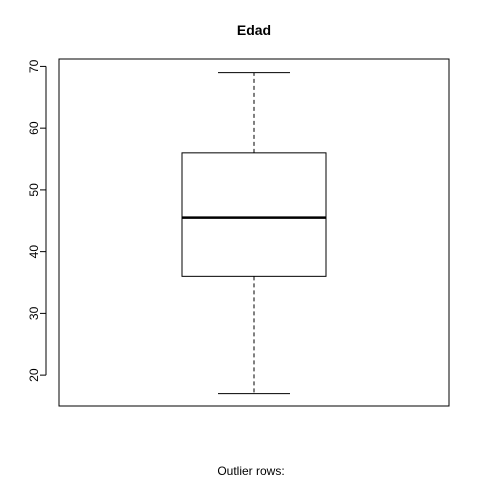 This screenshot has height=480, width=480. I want to click on outlier-rows-label: Outlier rows:, so click(250, 471).